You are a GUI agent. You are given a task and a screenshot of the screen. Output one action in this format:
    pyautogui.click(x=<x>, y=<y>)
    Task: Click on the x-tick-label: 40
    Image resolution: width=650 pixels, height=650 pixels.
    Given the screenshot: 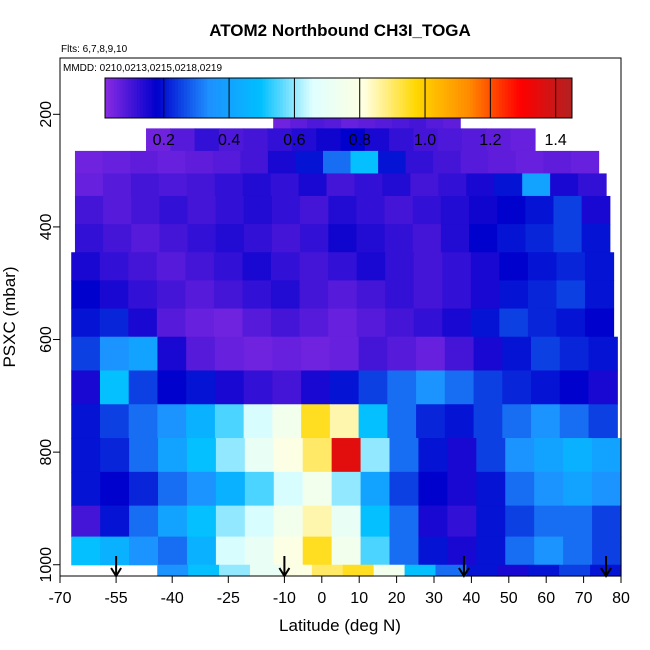 What is the action you would take?
    pyautogui.click(x=472, y=598)
    